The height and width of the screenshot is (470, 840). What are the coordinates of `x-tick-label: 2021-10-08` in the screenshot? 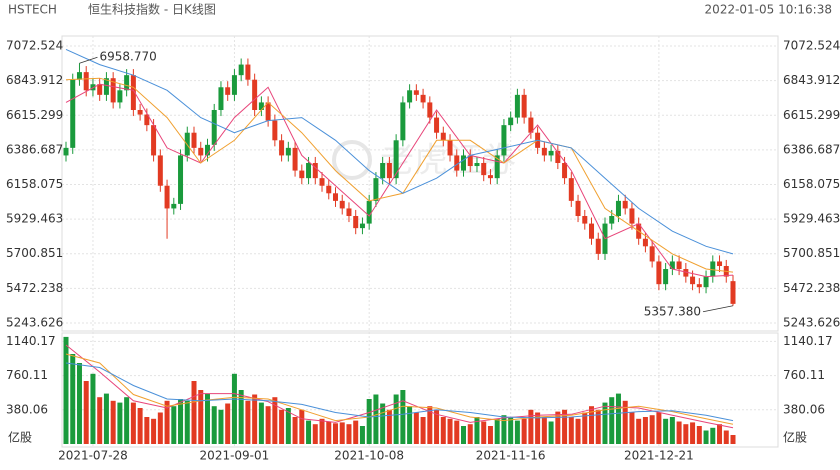 It's located at (369, 456).